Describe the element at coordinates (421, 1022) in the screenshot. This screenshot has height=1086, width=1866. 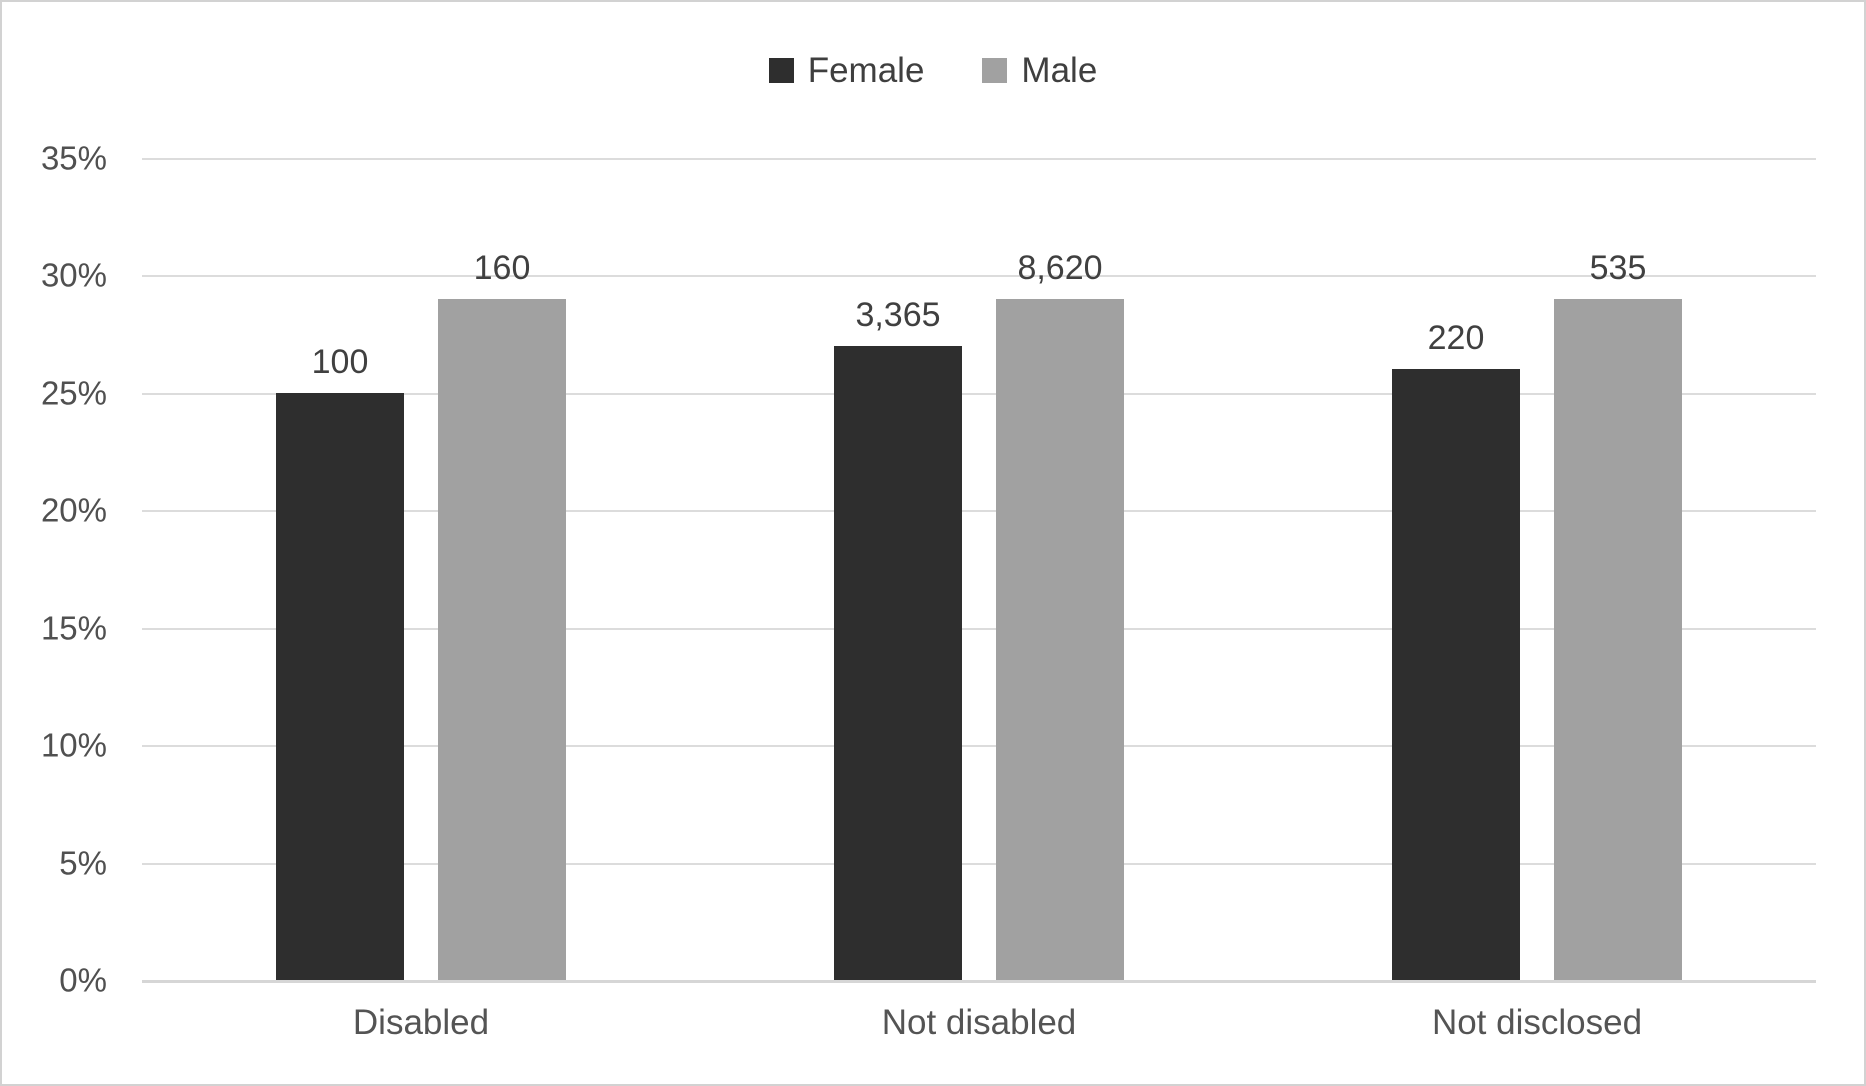
I see `x-label-disabled: Disabled` at that location.